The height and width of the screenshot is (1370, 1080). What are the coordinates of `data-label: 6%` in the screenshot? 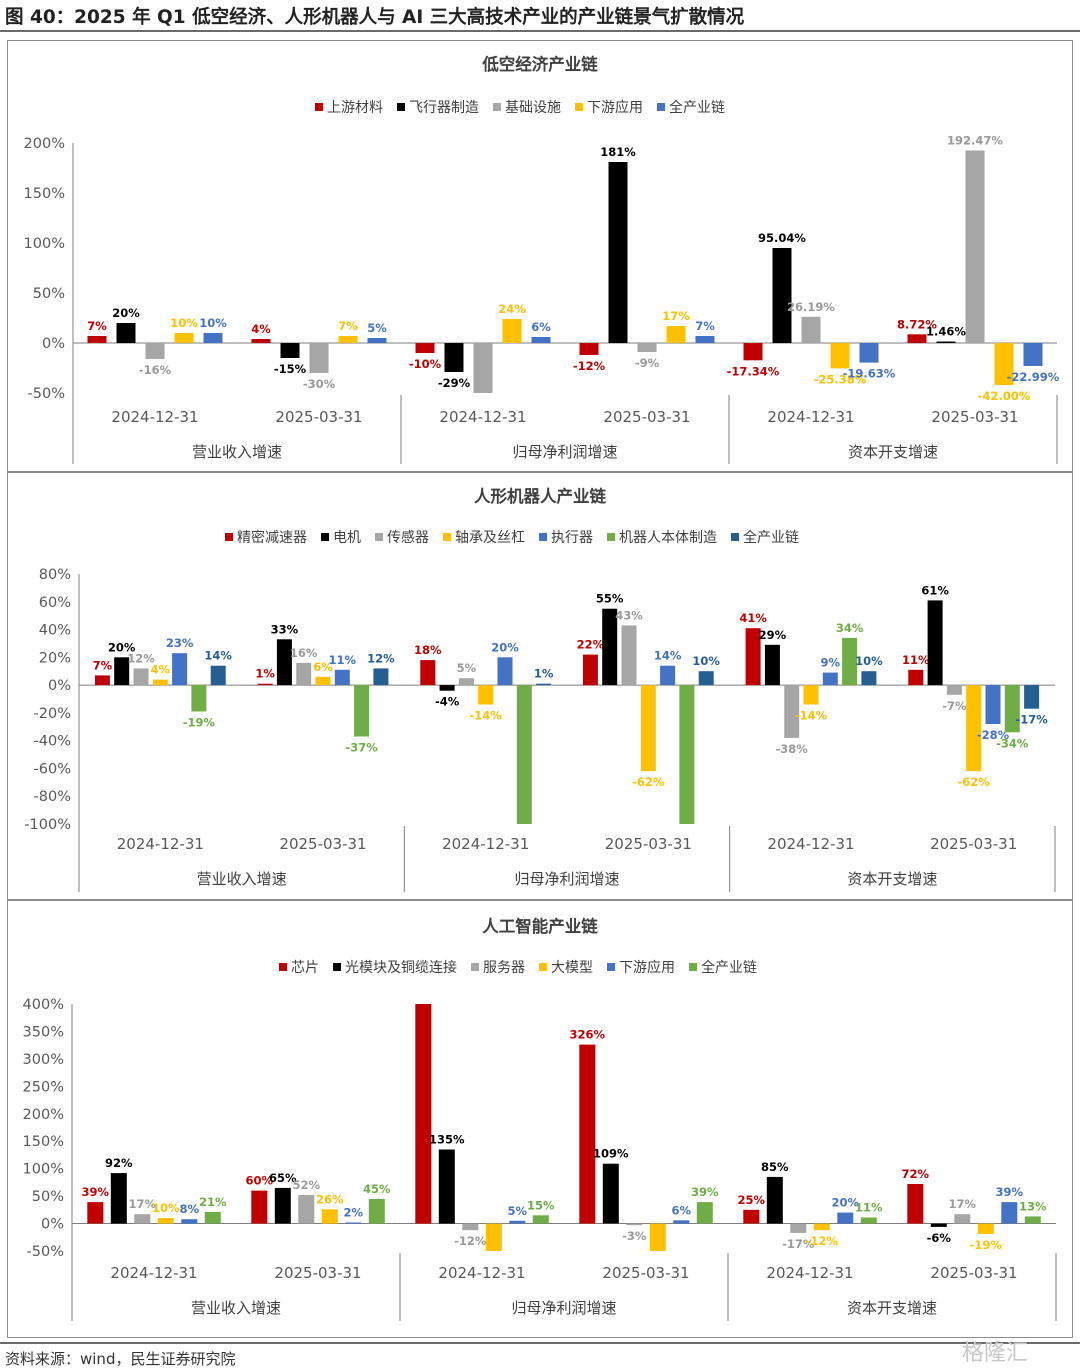 It's located at (323, 667).